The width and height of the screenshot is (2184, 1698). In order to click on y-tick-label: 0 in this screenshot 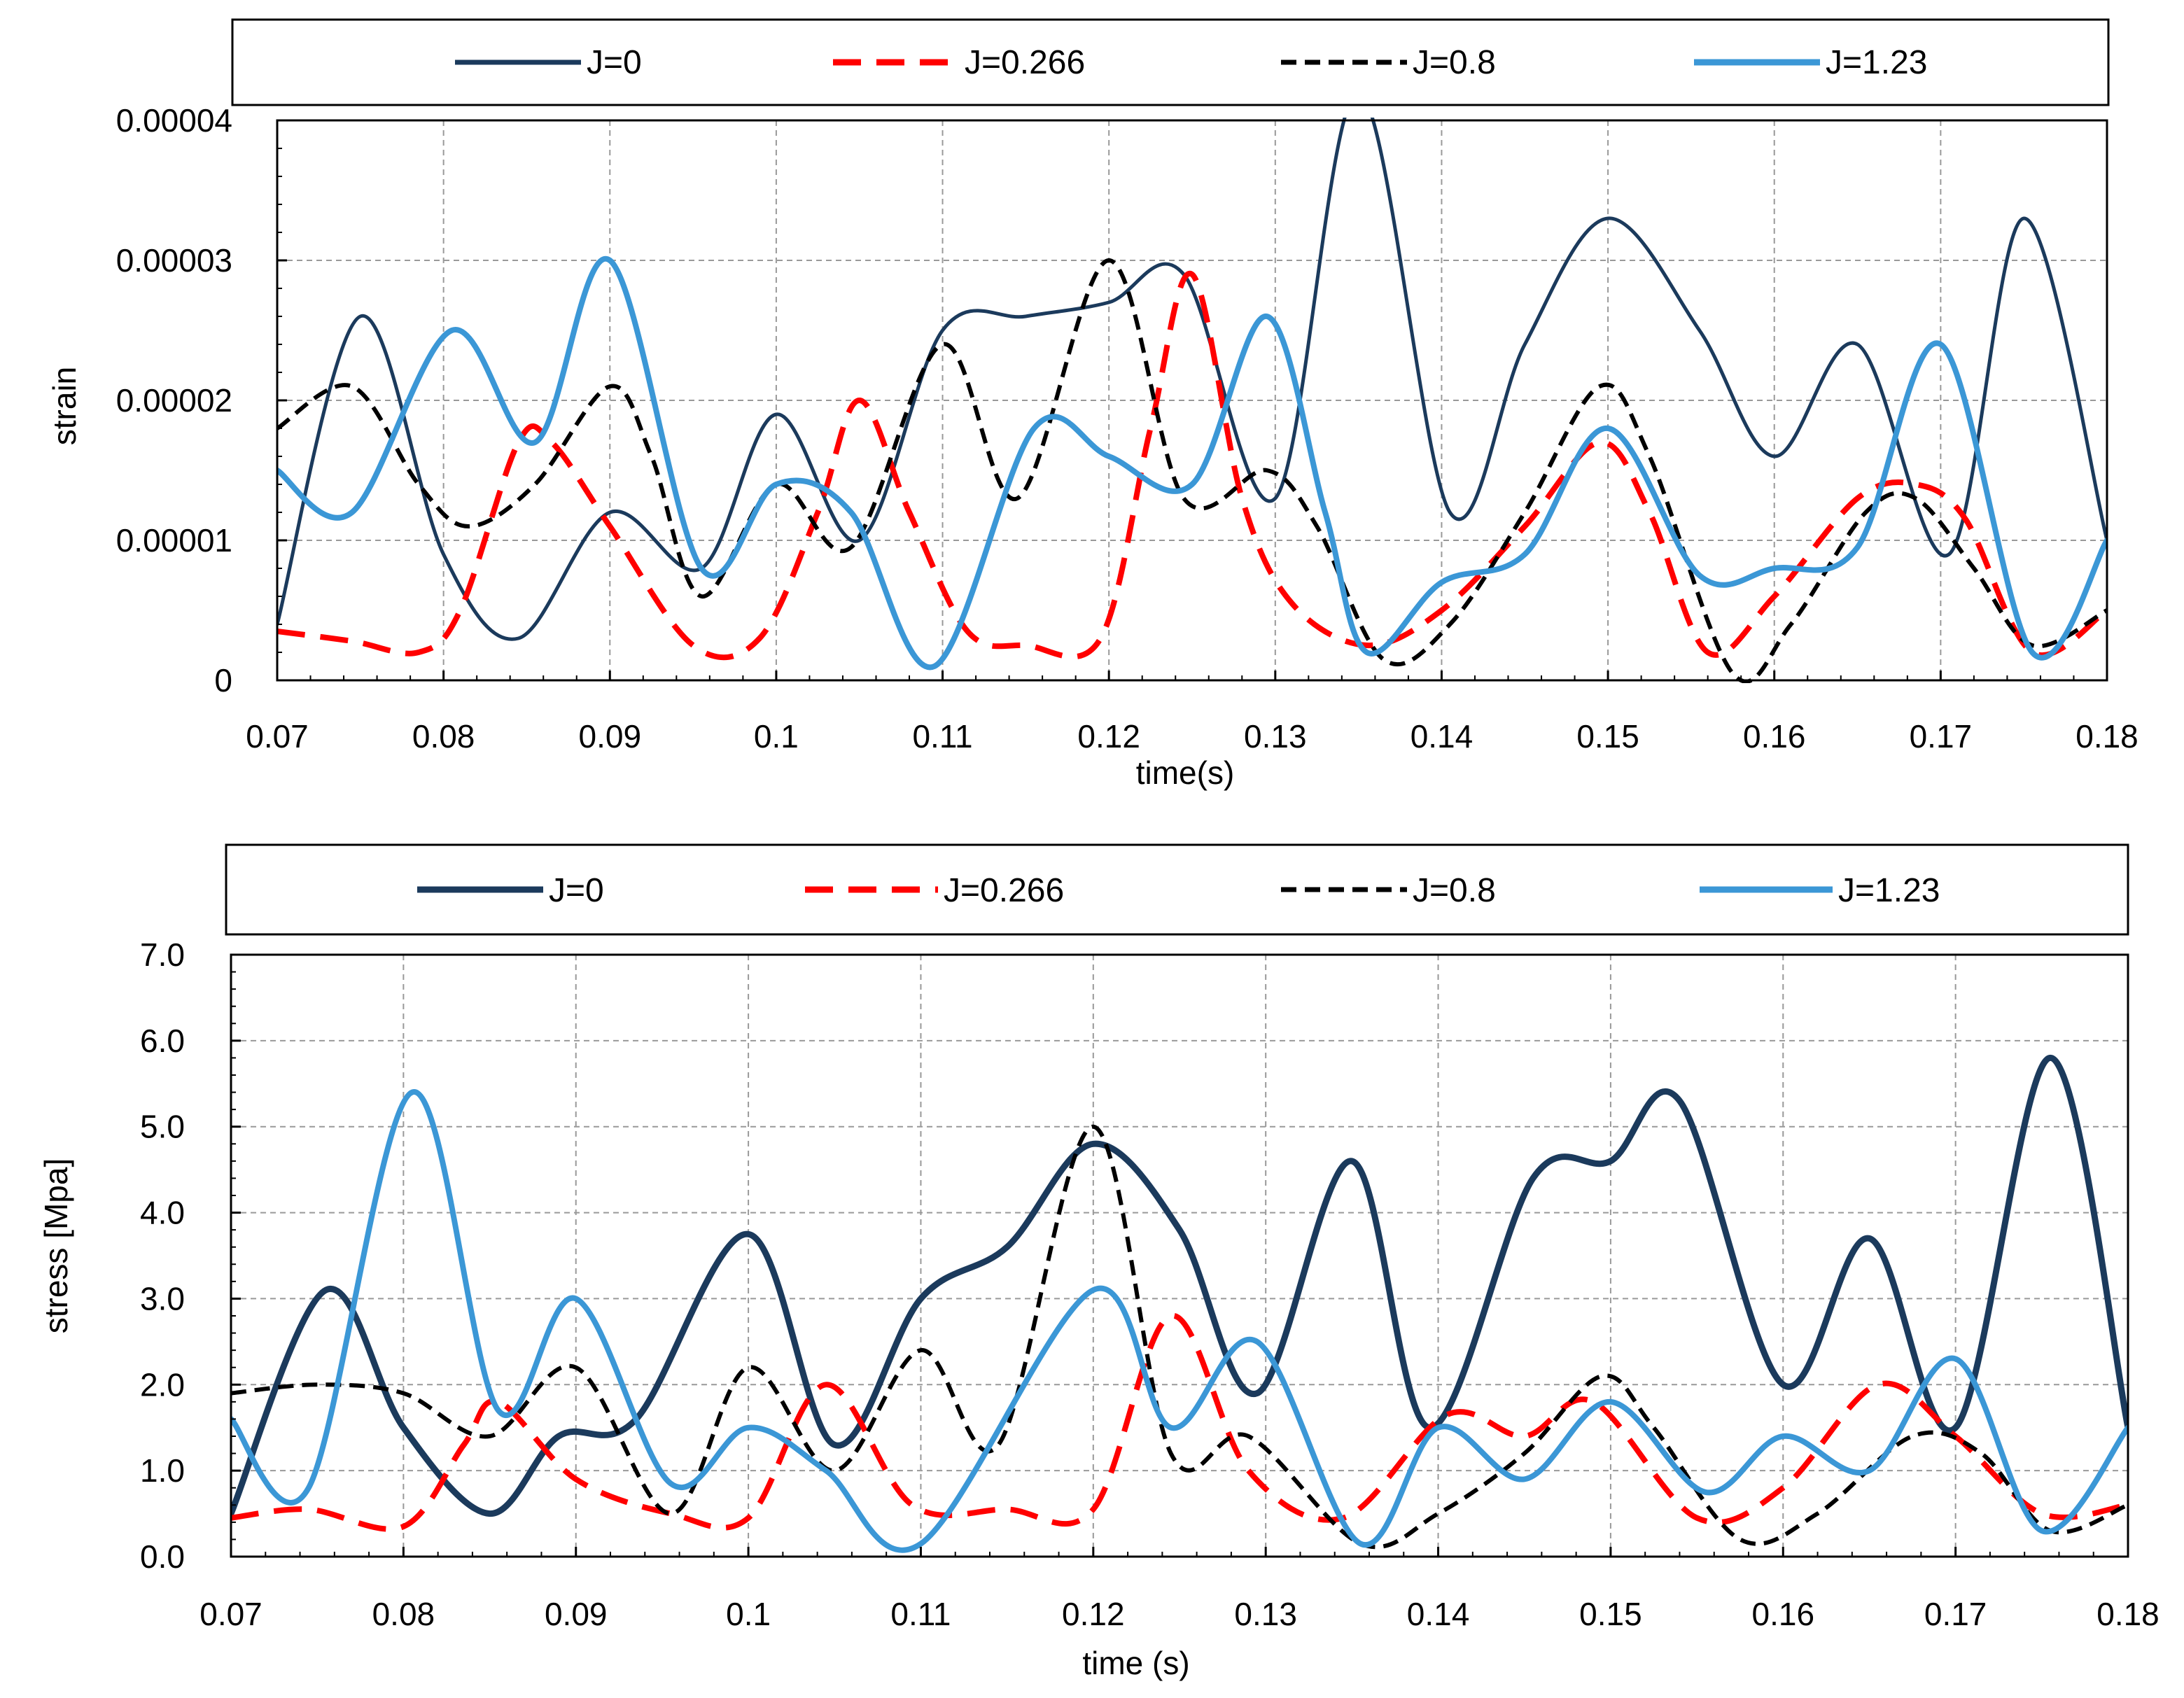, I will do `click(223, 680)`.